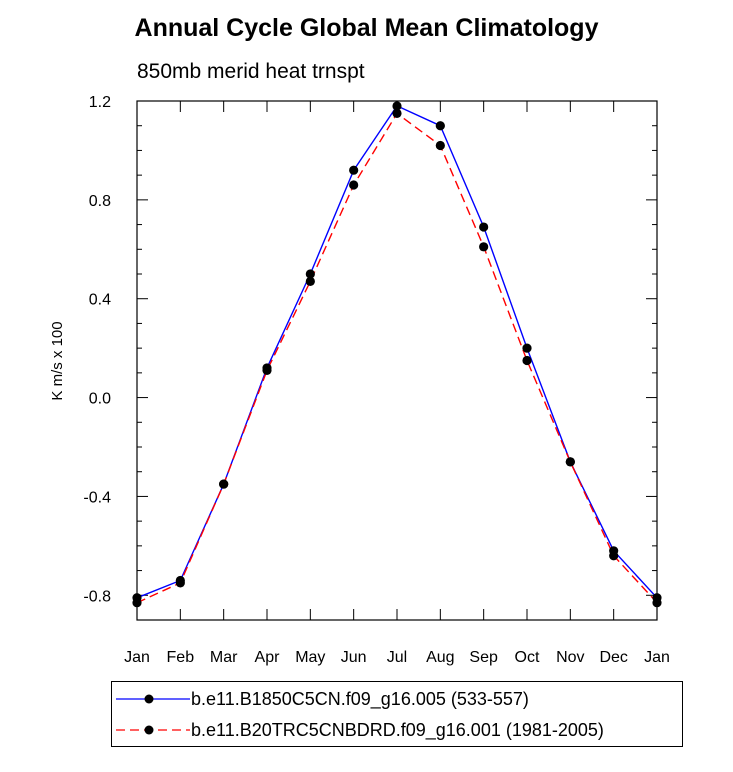  What do you see at coordinates (181, 657) in the screenshot?
I see `x-tick-label: Feb` at bounding box center [181, 657].